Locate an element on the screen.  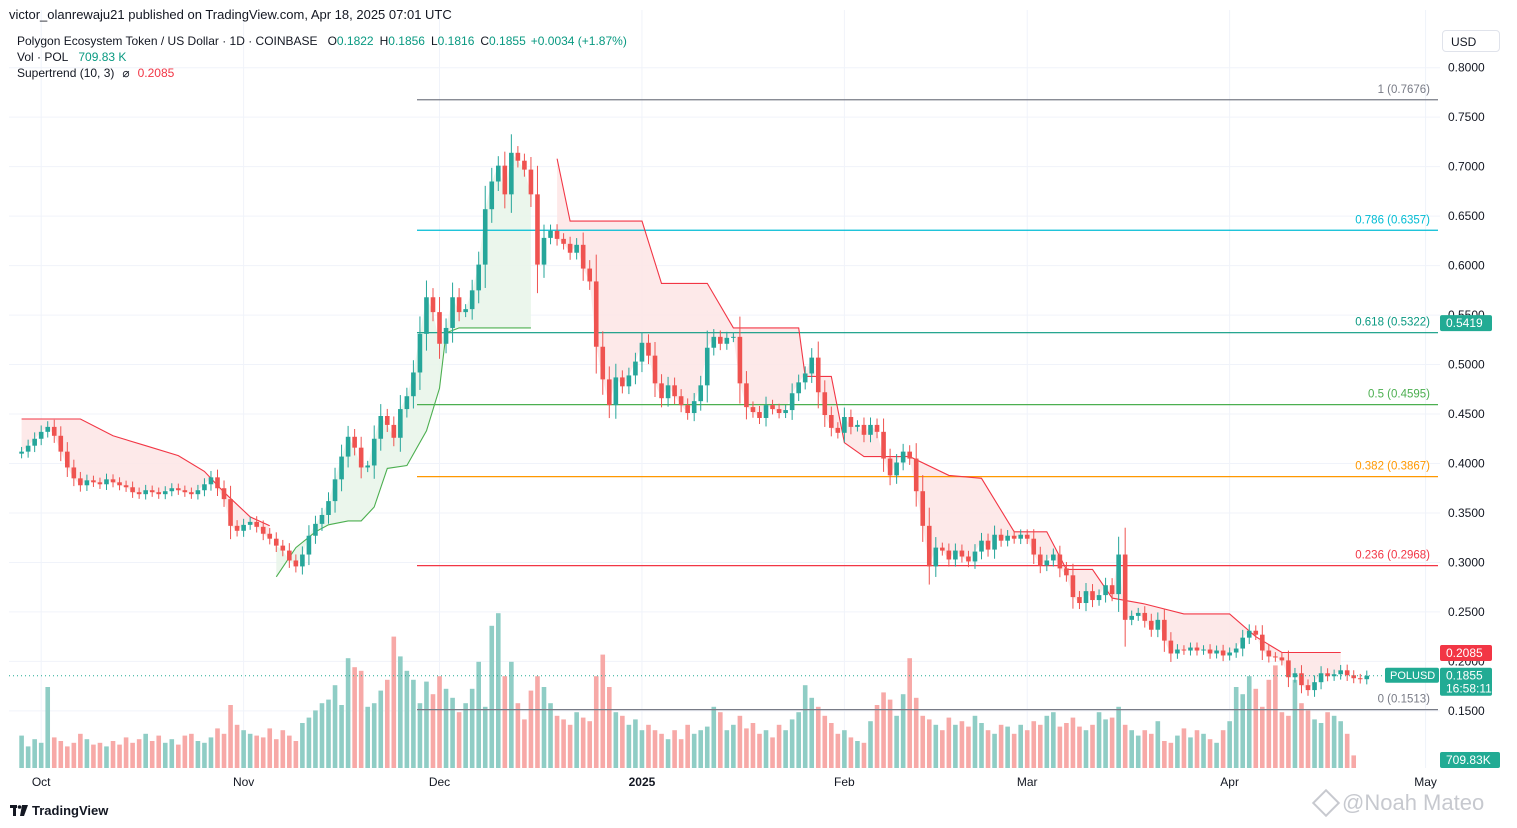
y-tick-label: 0.7500 is located at coordinates (1466, 117).